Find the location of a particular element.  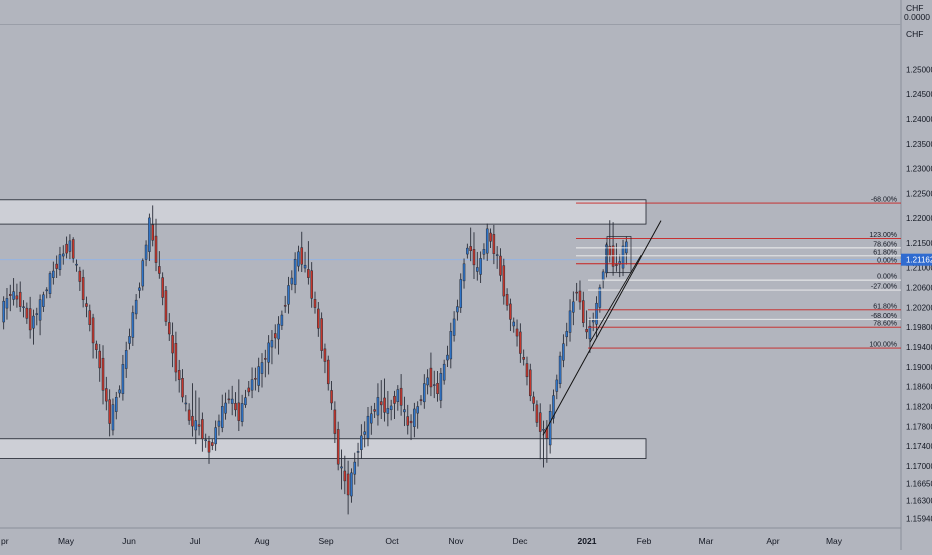

price-tick-label: 1.17800 is located at coordinates (919, 426).